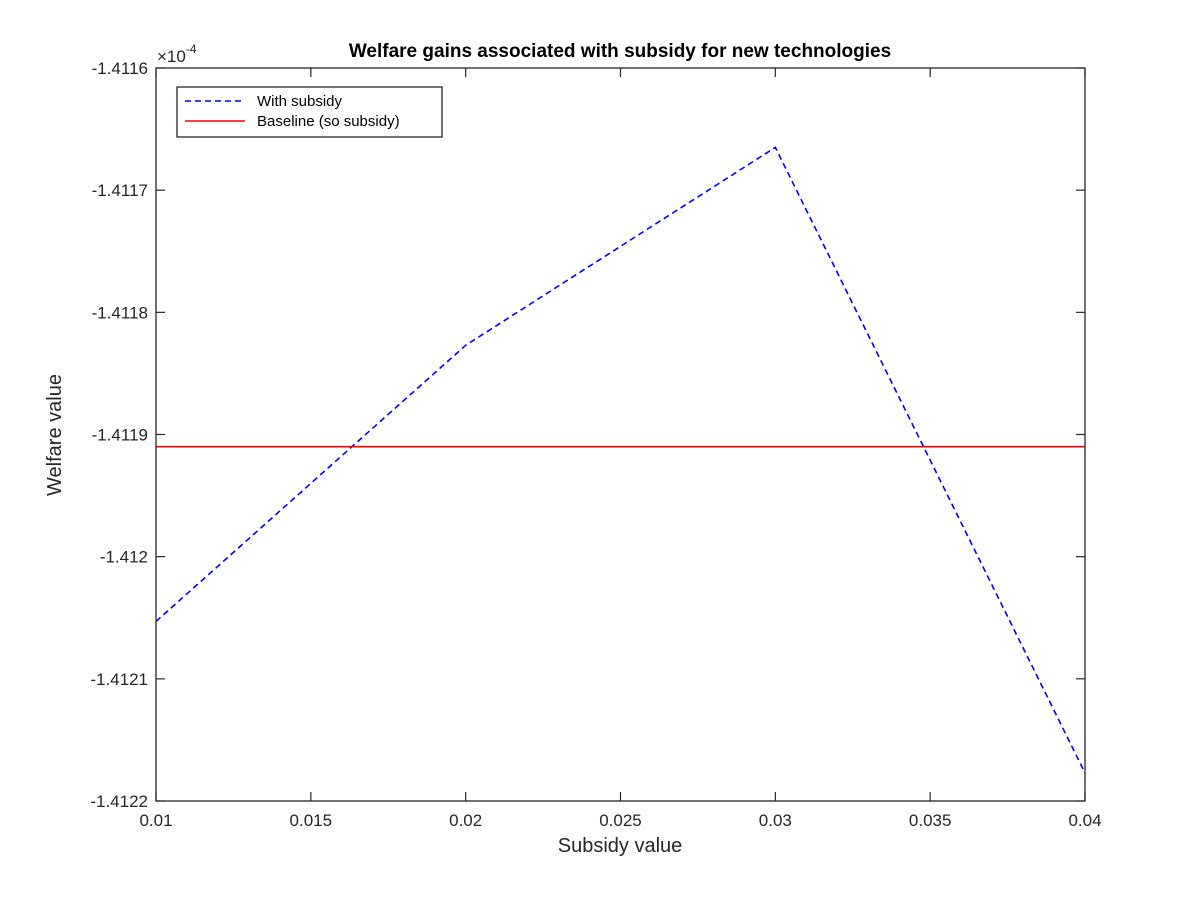  Describe the element at coordinates (930, 820) in the screenshot. I see `x-tick-label: 0.035` at that location.